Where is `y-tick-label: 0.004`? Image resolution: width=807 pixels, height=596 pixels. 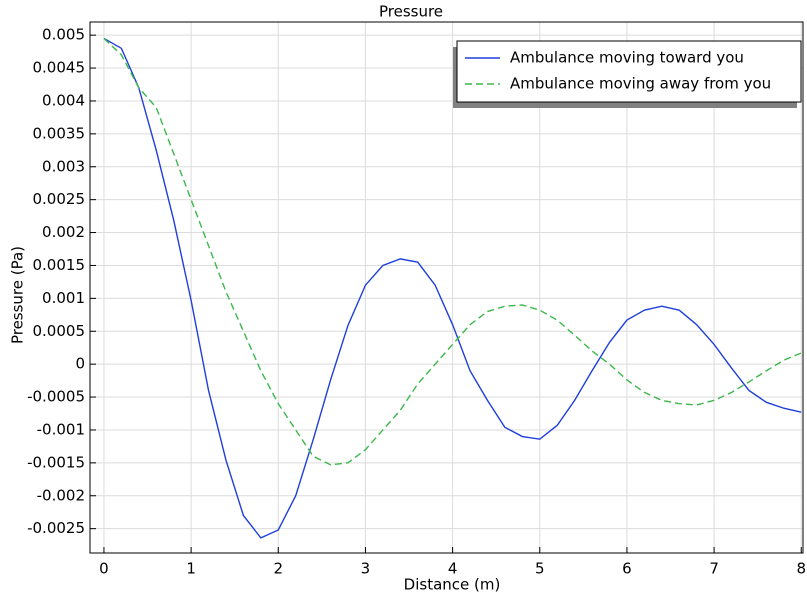 y-tick-label: 0.004 is located at coordinates (63, 100).